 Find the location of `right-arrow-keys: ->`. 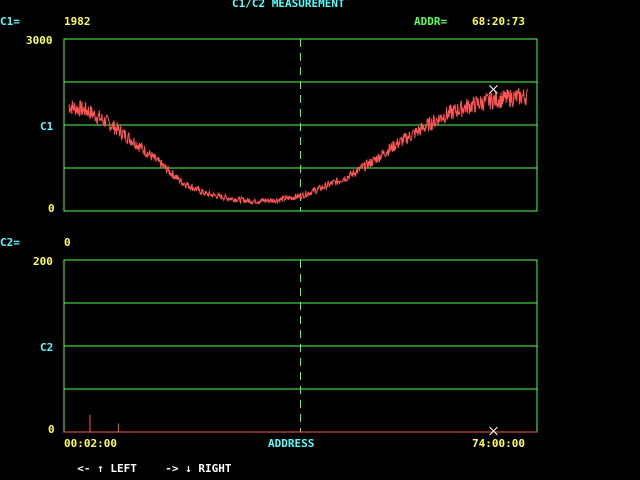

right-arrow-keys: -> is located at coordinates (175, 468).